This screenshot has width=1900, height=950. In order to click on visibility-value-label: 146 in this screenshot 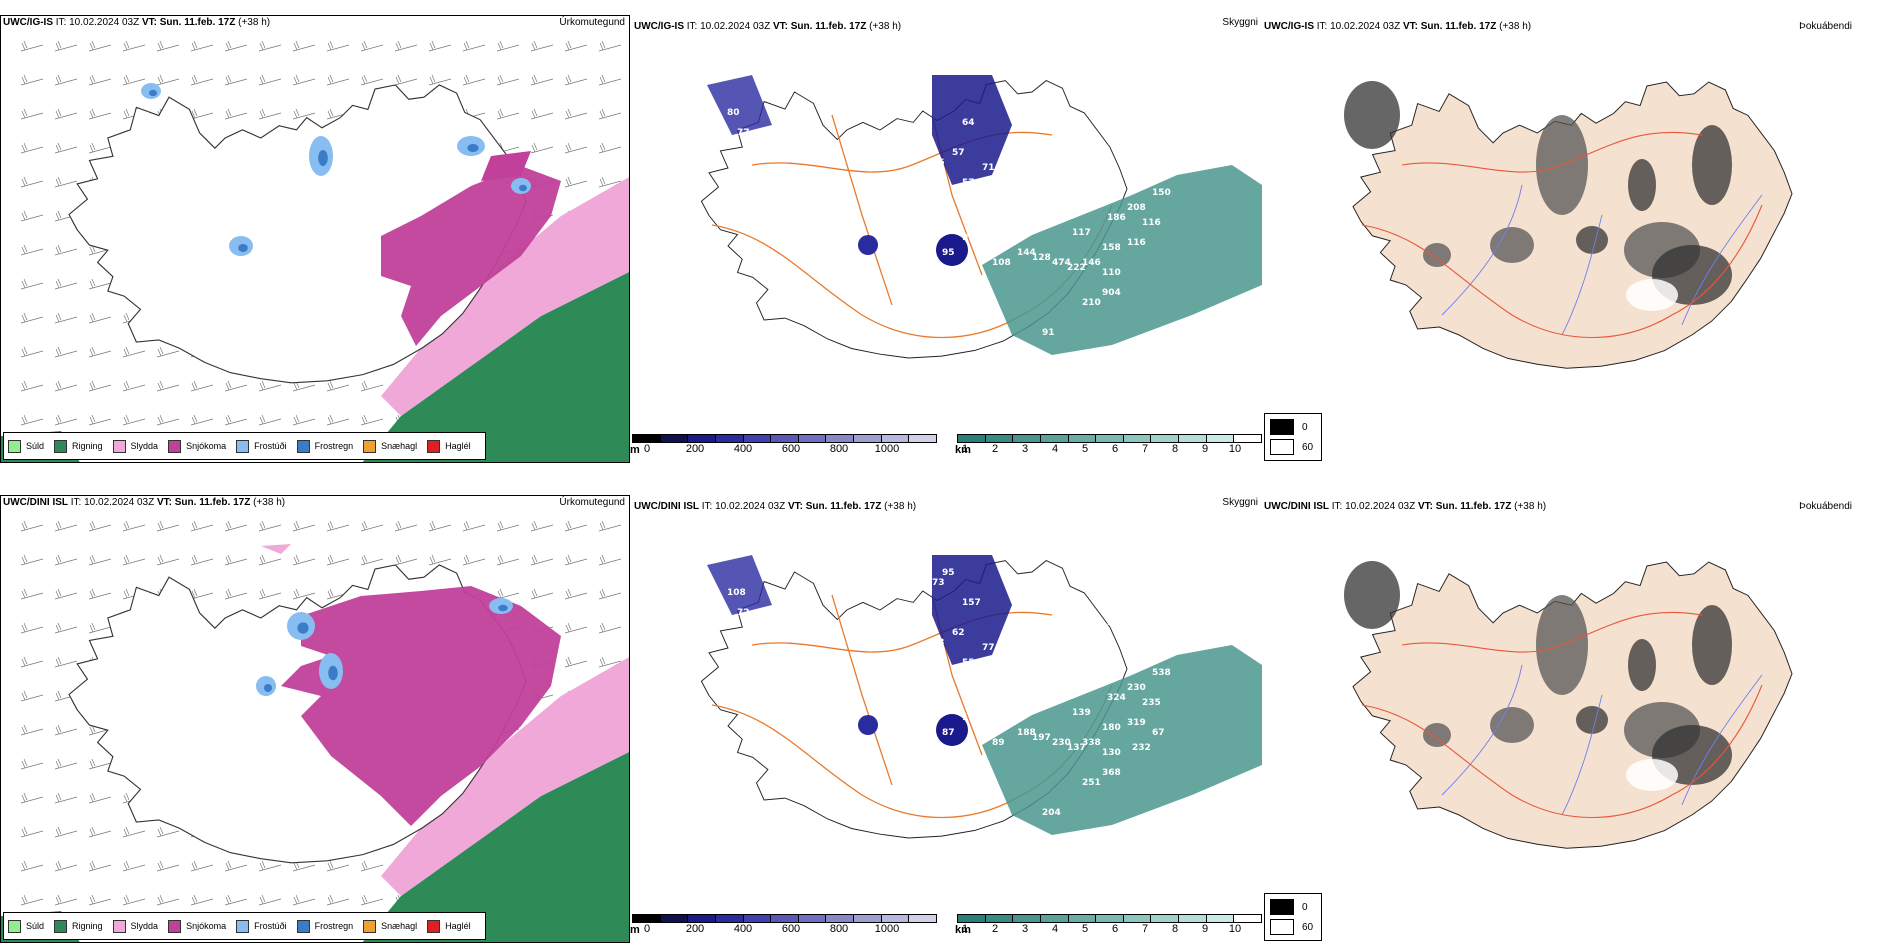, I will do `click(1091, 263)`.